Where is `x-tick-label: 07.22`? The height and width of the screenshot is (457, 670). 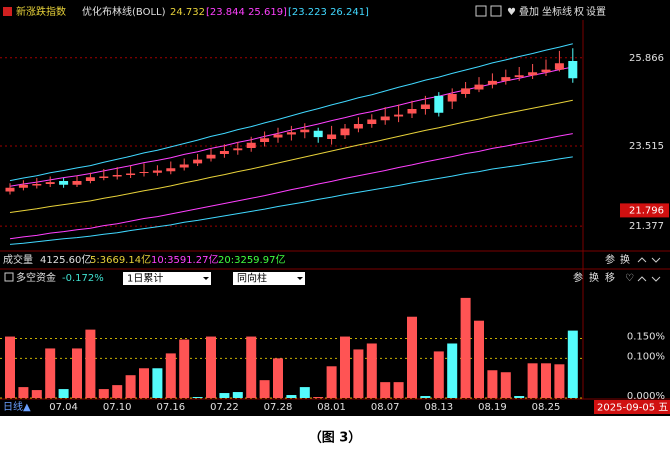
x-tick-label: 07.22 is located at coordinates (224, 407).